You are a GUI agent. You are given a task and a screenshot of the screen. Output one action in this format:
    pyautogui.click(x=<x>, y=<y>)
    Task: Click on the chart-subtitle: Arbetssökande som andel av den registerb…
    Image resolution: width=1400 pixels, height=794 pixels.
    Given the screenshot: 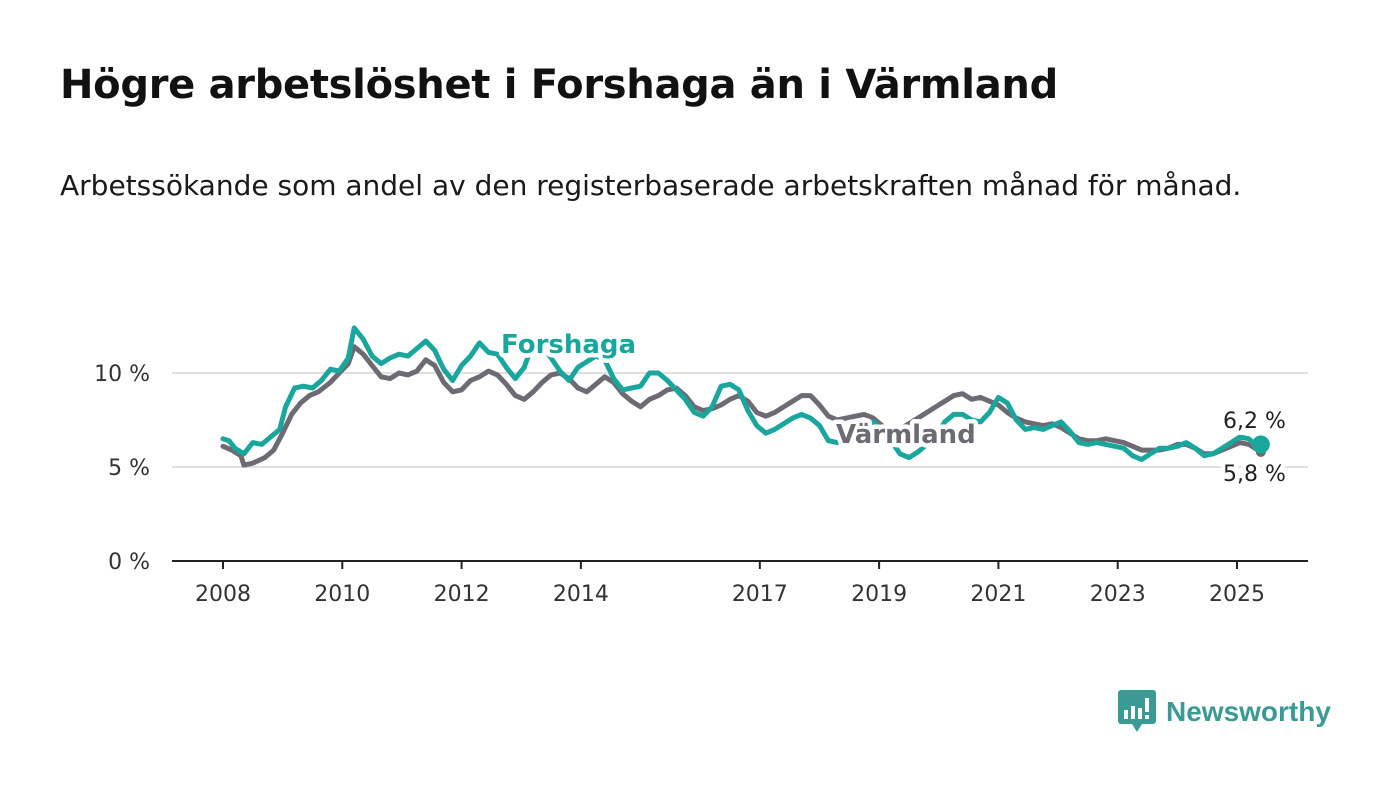 What is the action you would take?
    pyautogui.click(x=651, y=185)
    